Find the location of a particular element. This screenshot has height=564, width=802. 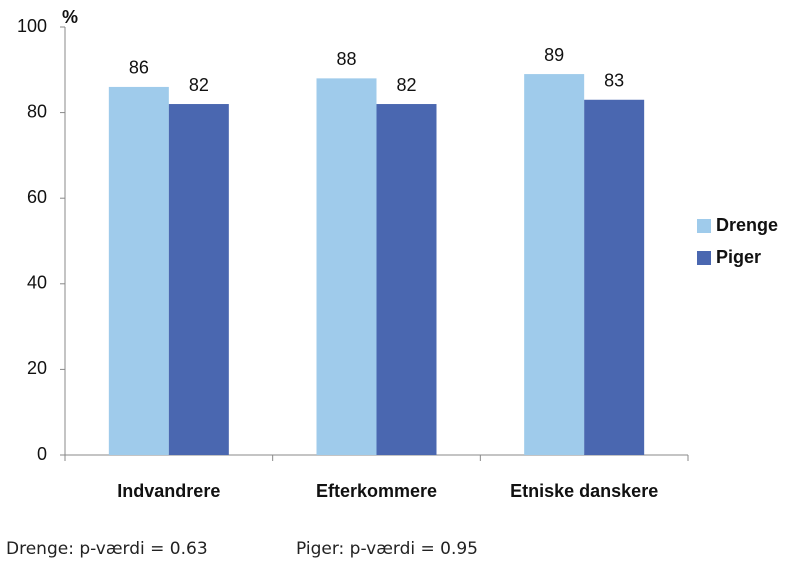

annotation: Drenge: p-værdi = 0.63 is located at coordinates (107, 549).